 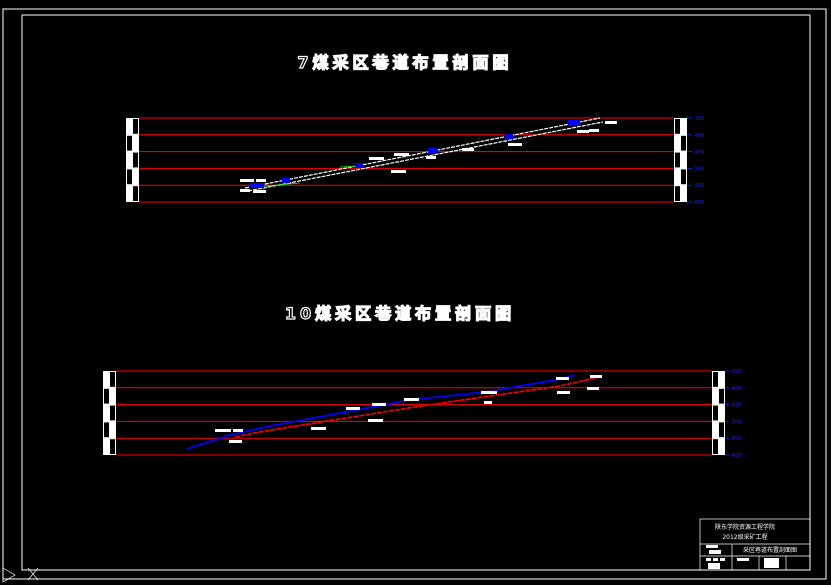 I want to click on ucs-icon, so click(x=20, y=575).